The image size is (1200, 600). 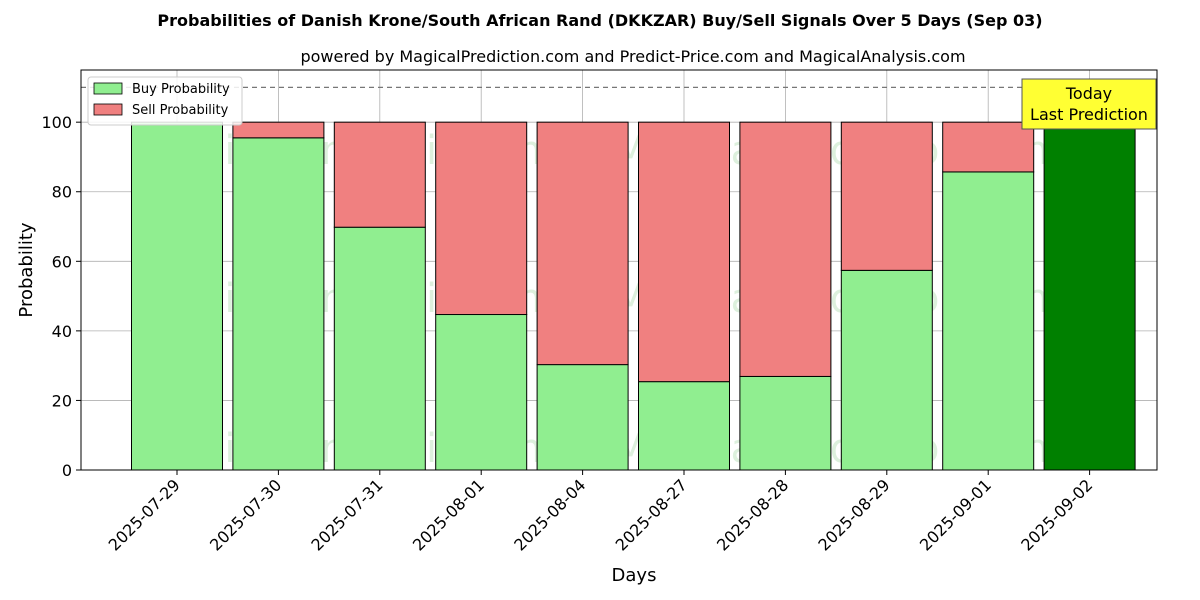 What do you see at coordinates (955, 514) in the screenshot?
I see `x-tick-label: 2025-09-01` at bounding box center [955, 514].